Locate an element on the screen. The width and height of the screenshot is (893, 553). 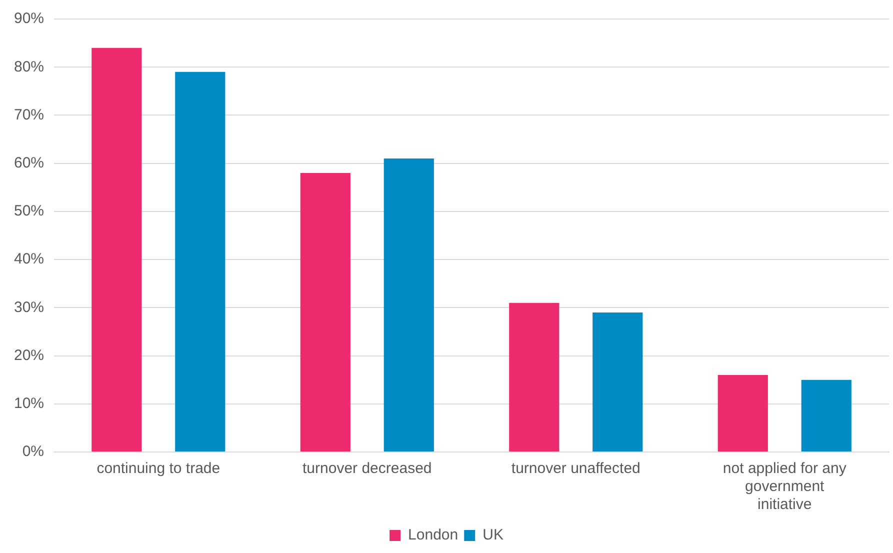
legend-label: UK is located at coordinates (493, 535).